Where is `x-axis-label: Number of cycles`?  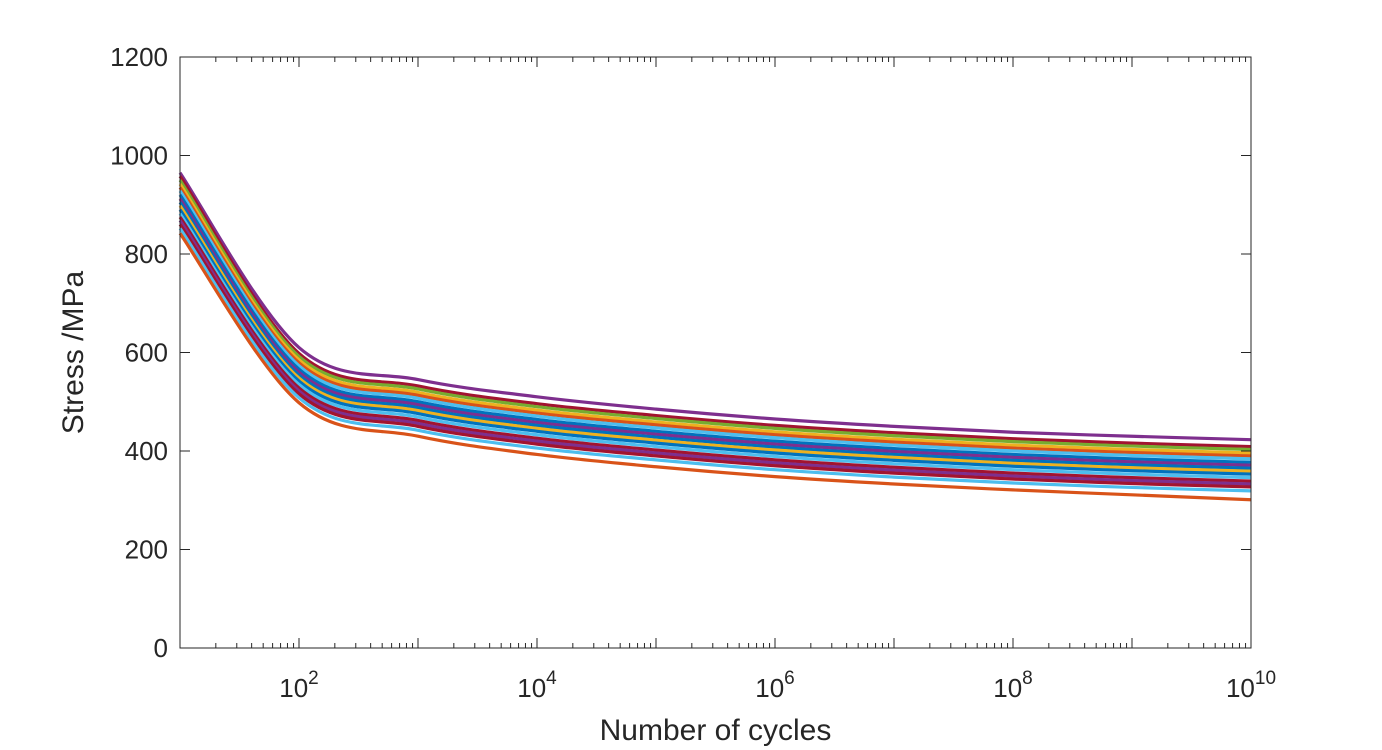 x-axis-label: Number of cycles is located at coordinates (716, 730).